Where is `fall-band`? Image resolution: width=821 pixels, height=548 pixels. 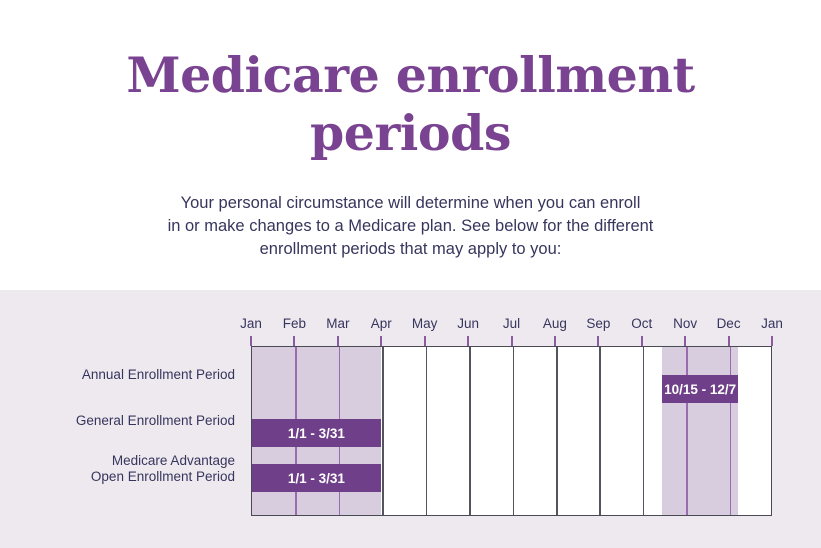 fall-band is located at coordinates (700, 431).